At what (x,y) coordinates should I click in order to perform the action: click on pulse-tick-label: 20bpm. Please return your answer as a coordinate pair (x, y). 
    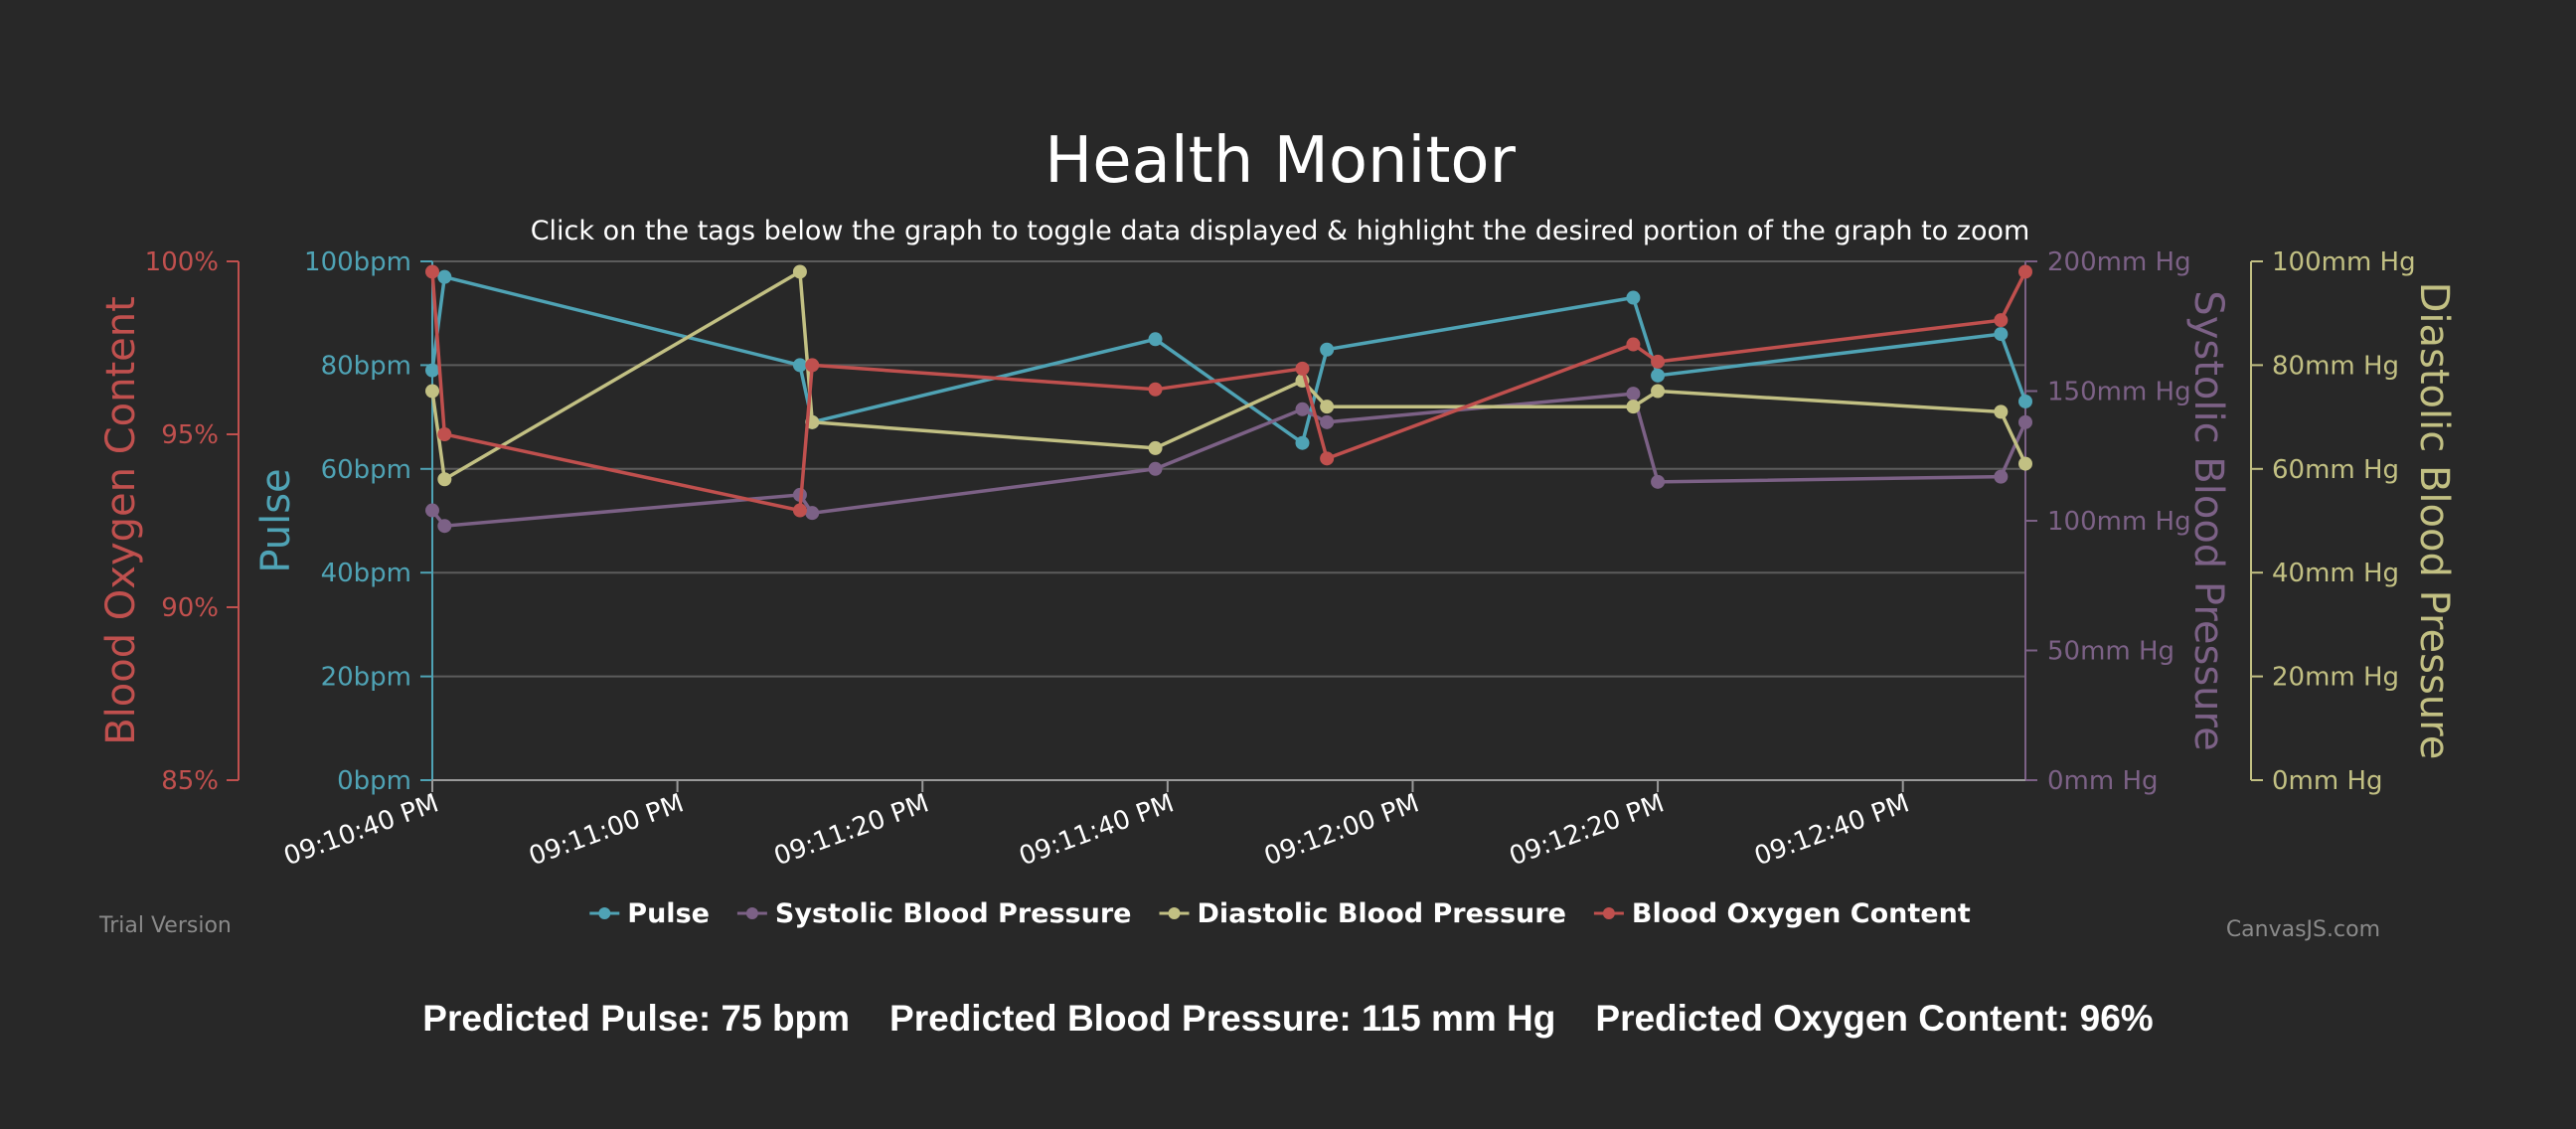
    Looking at the image, I should click on (366, 678).